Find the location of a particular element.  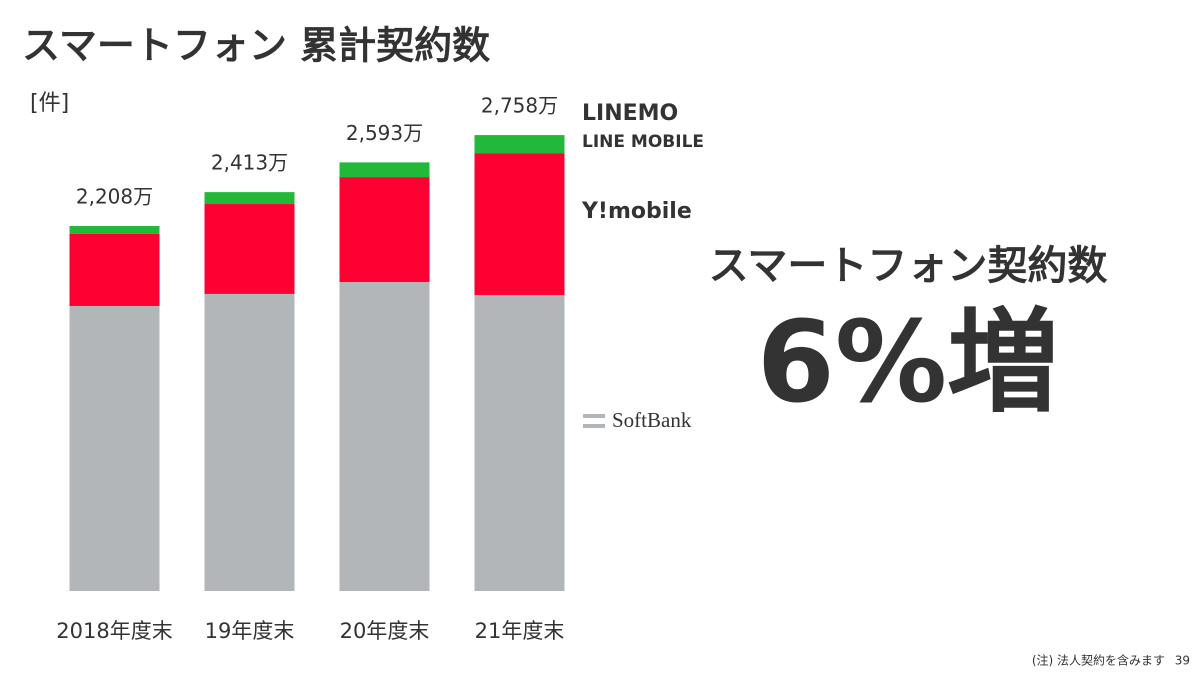

total-label: 2,413万 is located at coordinates (249, 163).